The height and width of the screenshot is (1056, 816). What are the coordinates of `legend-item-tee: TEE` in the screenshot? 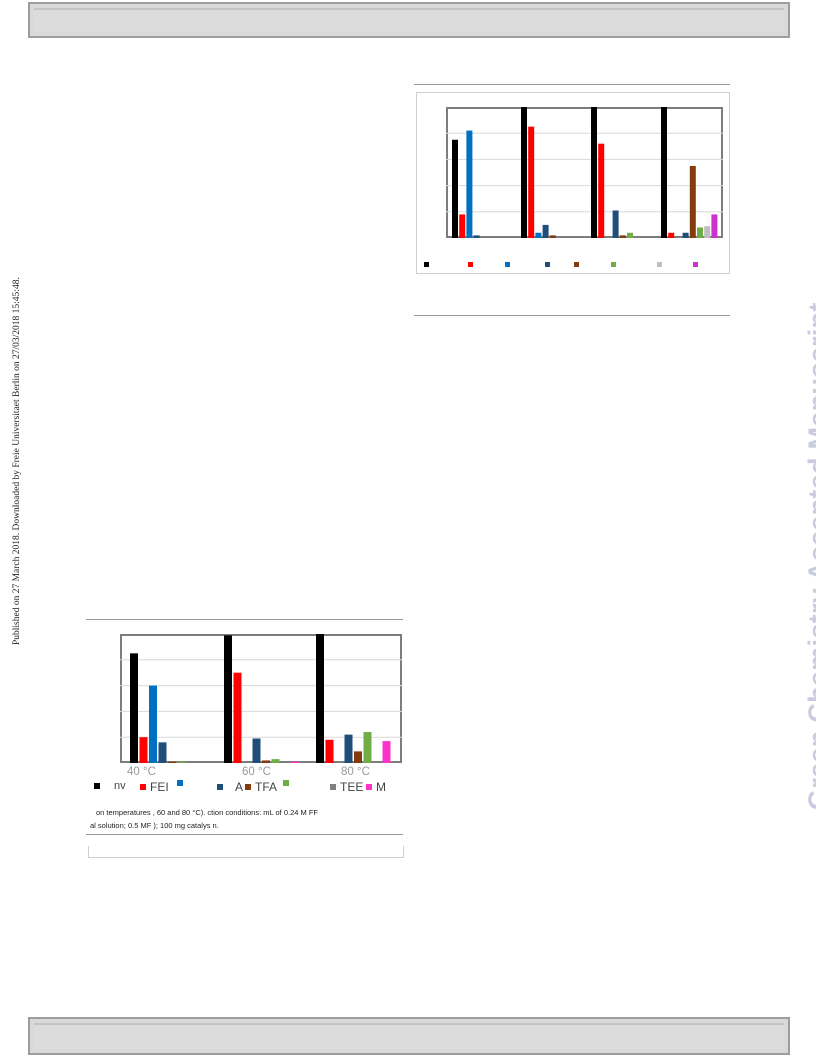 It's located at (346, 787).